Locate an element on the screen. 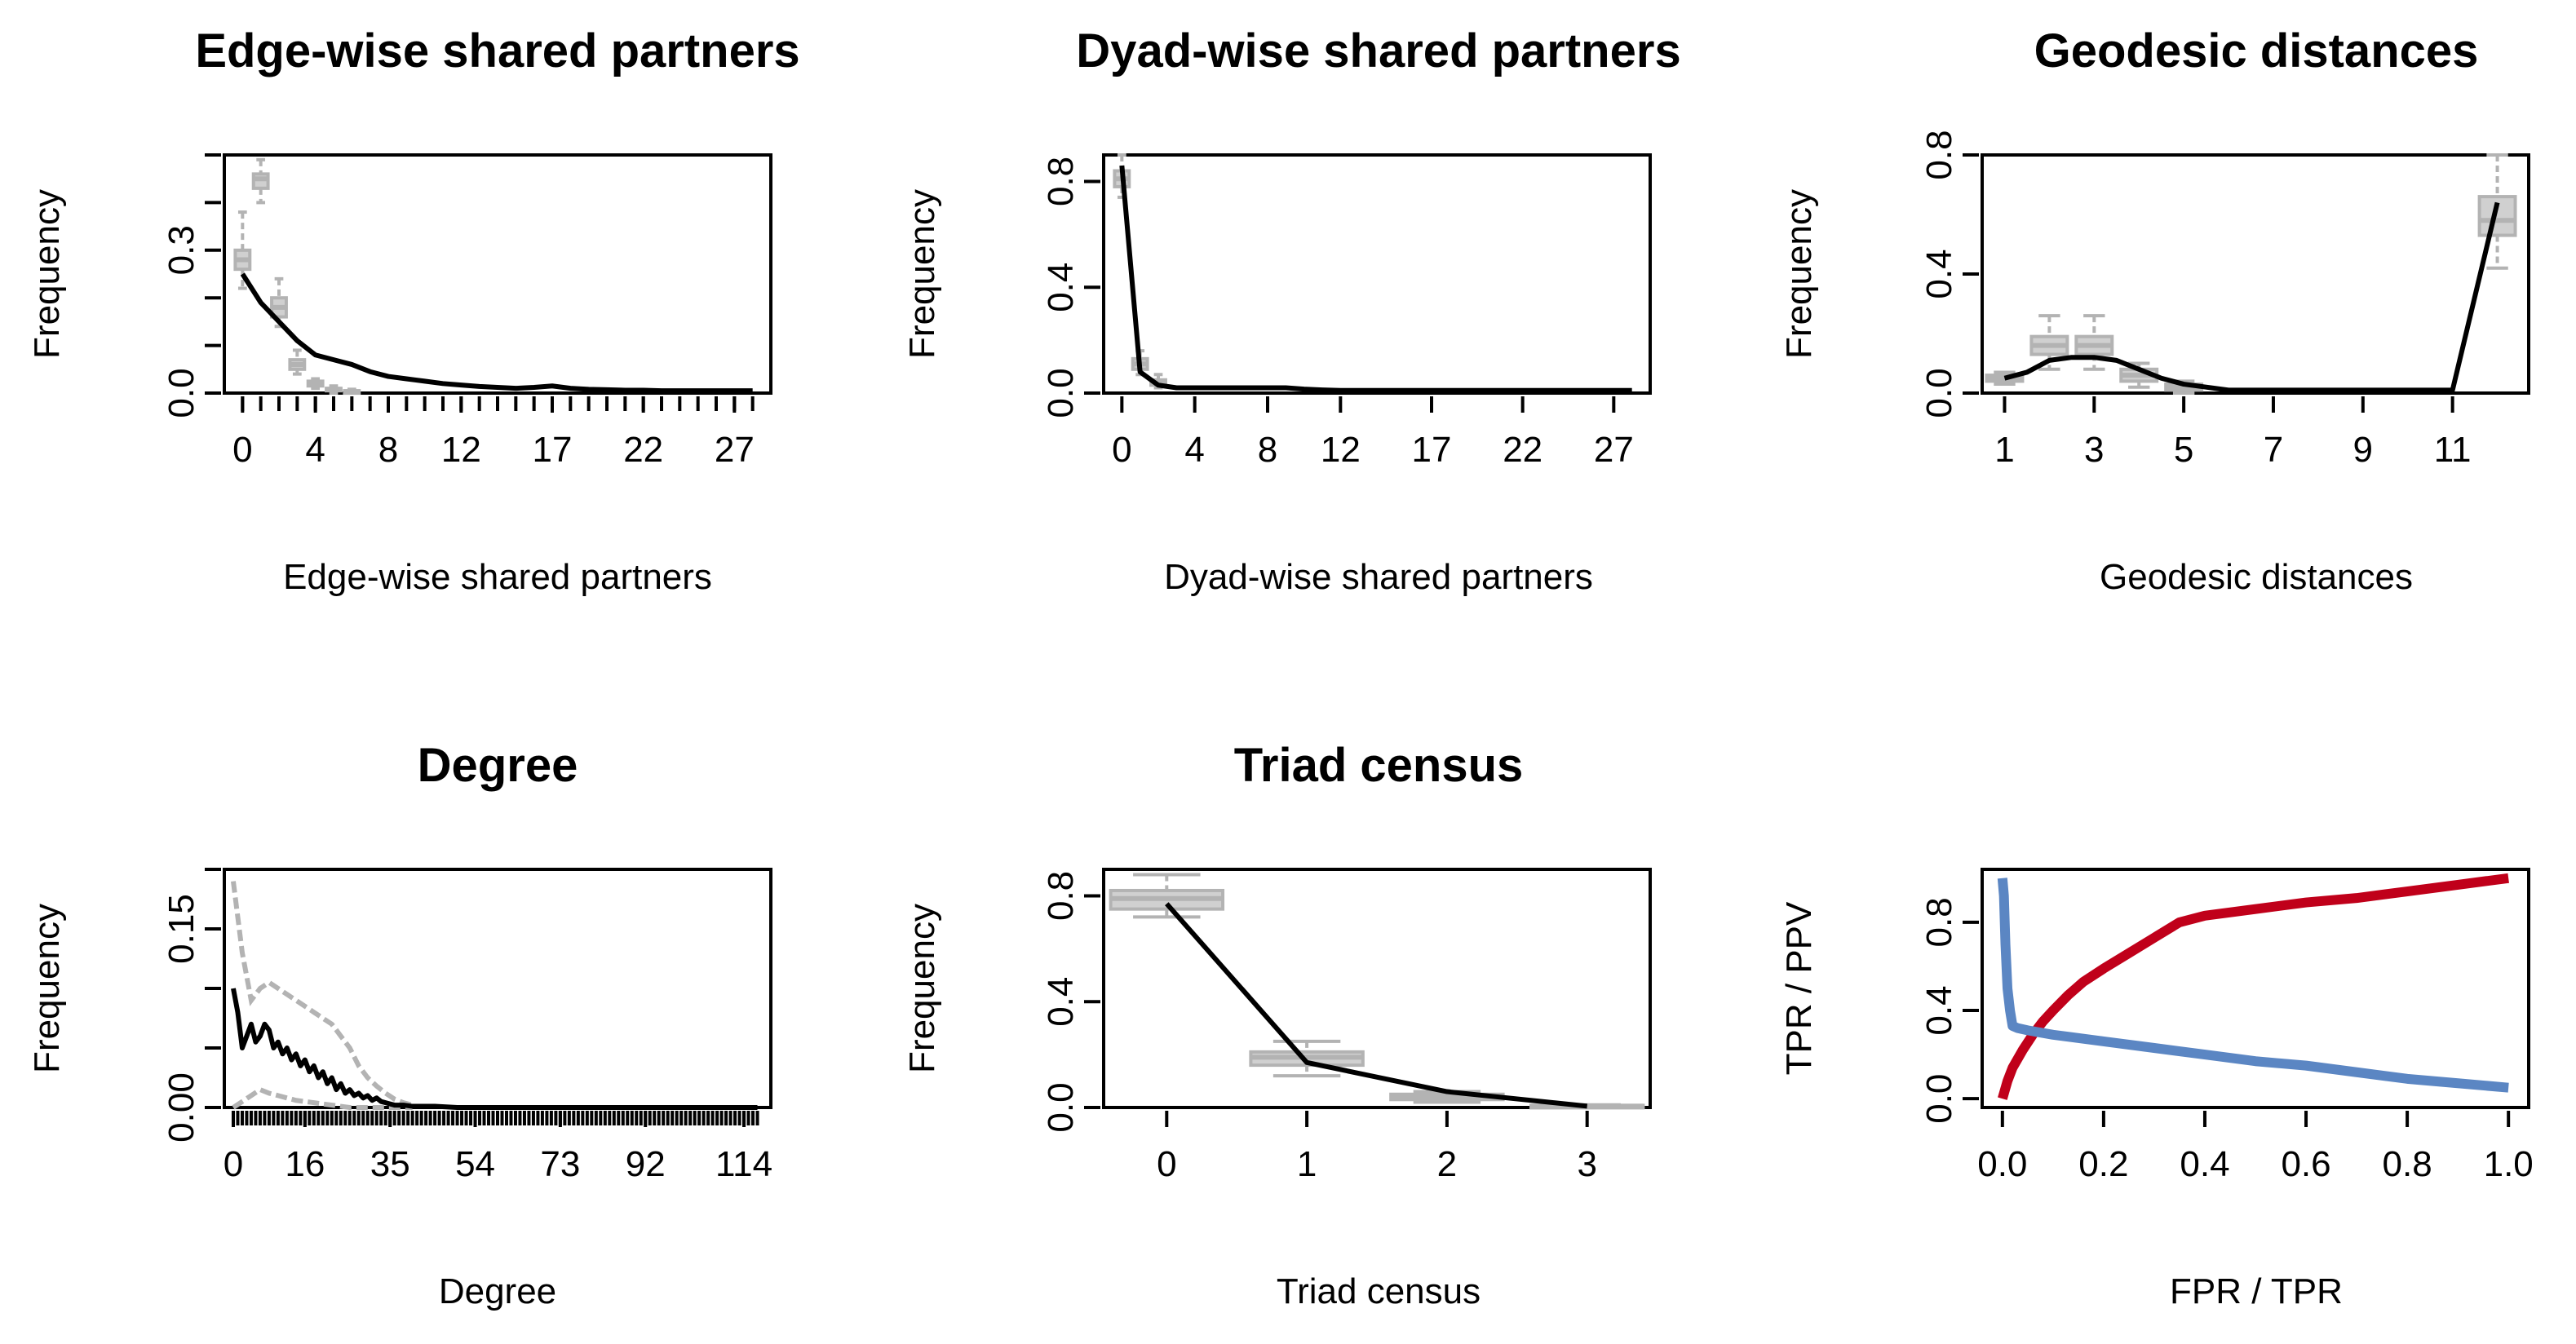 Image resolution: width=2576 pixels, height=1344 pixels. x-tick-label: 5 is located at coordinates (2183, 450).